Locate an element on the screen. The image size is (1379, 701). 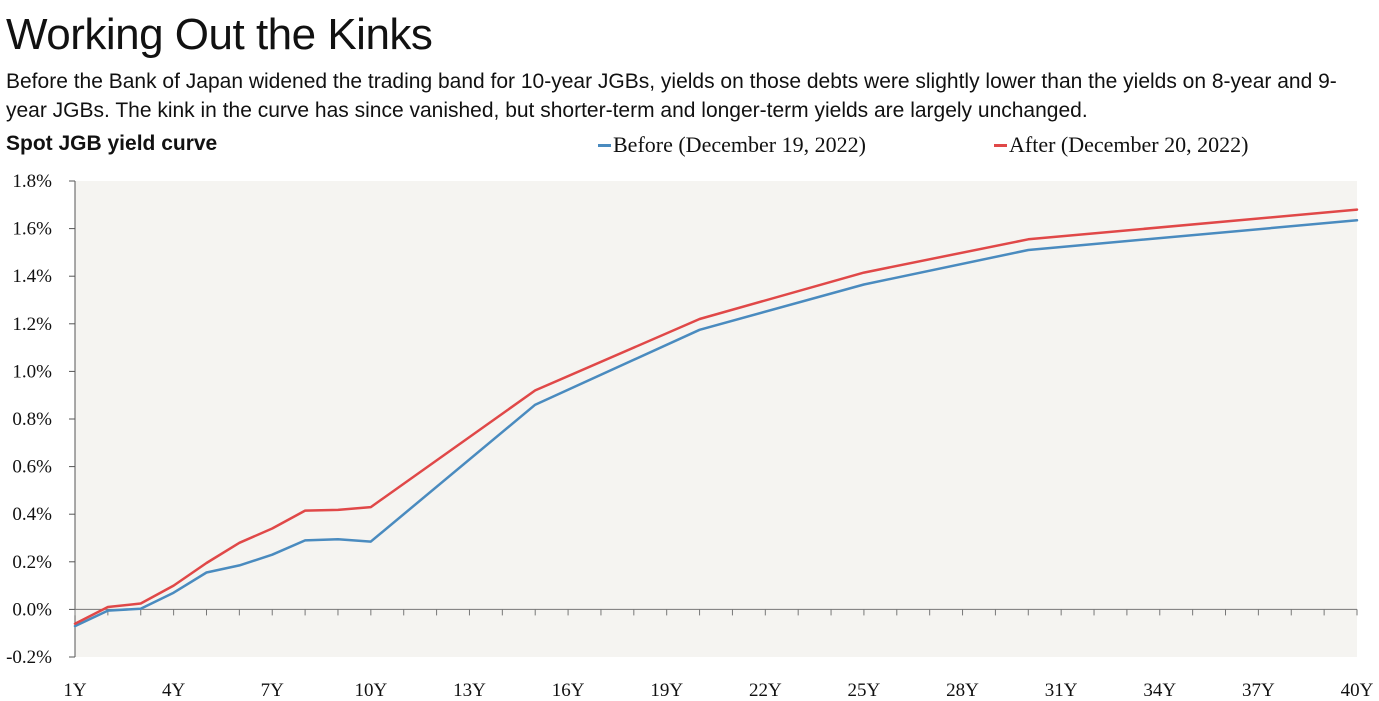
y-tick-label: 1.4% is located at coordinates (32, 276).